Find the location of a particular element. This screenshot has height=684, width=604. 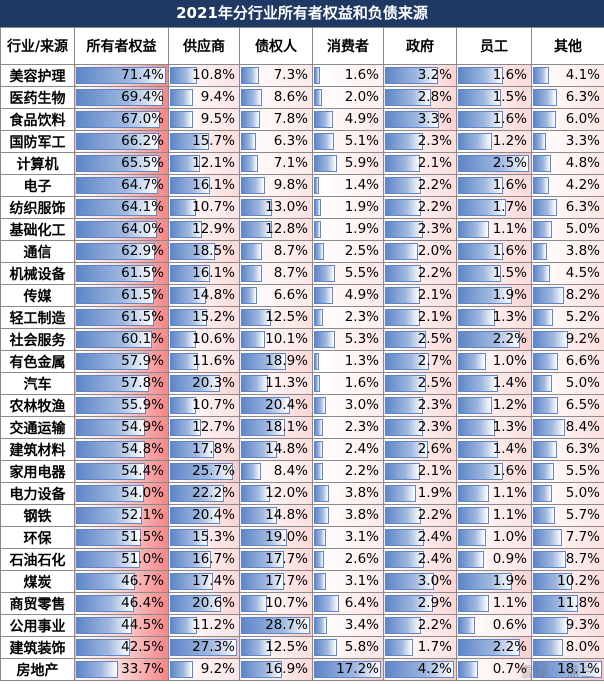

data-label: 3.3% is located at coordinates (434, 119).